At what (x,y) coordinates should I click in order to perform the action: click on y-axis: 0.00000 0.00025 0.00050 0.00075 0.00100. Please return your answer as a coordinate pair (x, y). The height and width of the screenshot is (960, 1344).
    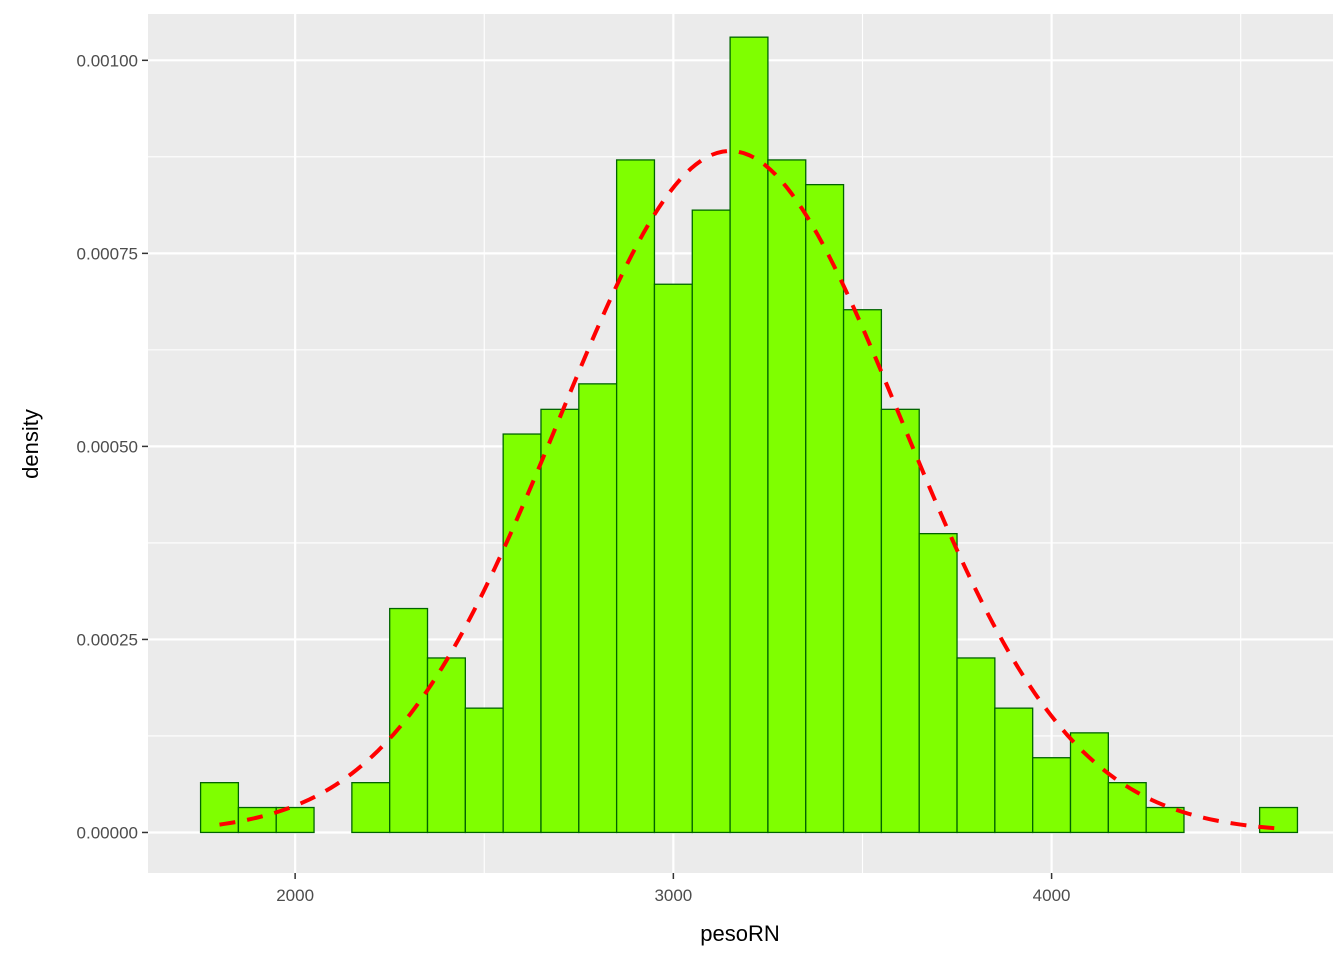
    Looking at the image, I should click on (112, 446).